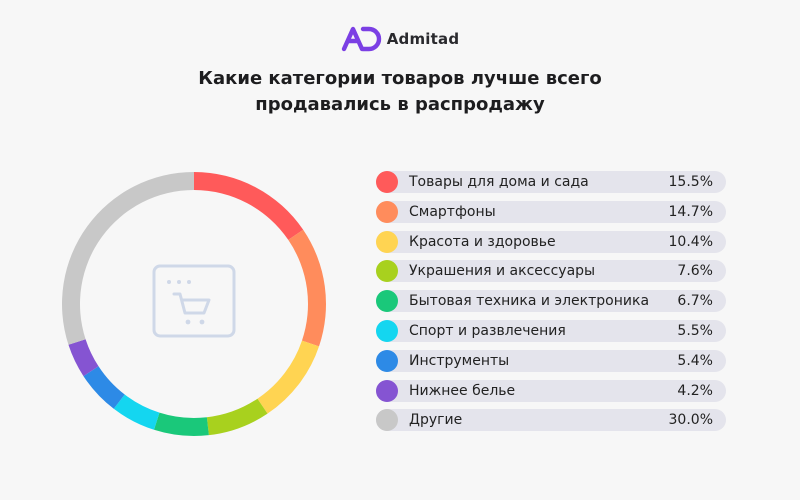 Image resolution: width=800 pixels, height=500 pixels. I want to click on legend-value: 6.7%, so click(695, 301).